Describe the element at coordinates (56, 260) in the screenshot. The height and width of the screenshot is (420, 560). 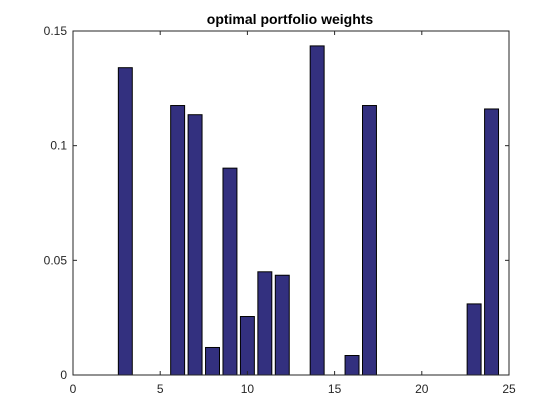
I see `y-tick-label-0_05: 0.05` at that location.